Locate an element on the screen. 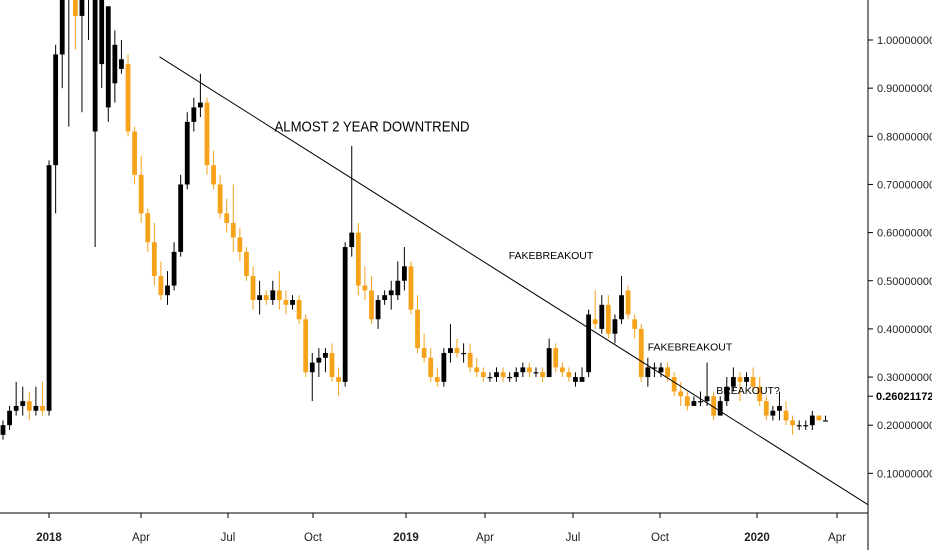 The height and width of the screenshot is (555, 932). last-price-label: 0.26021172 is located at coordinates (904, 397).